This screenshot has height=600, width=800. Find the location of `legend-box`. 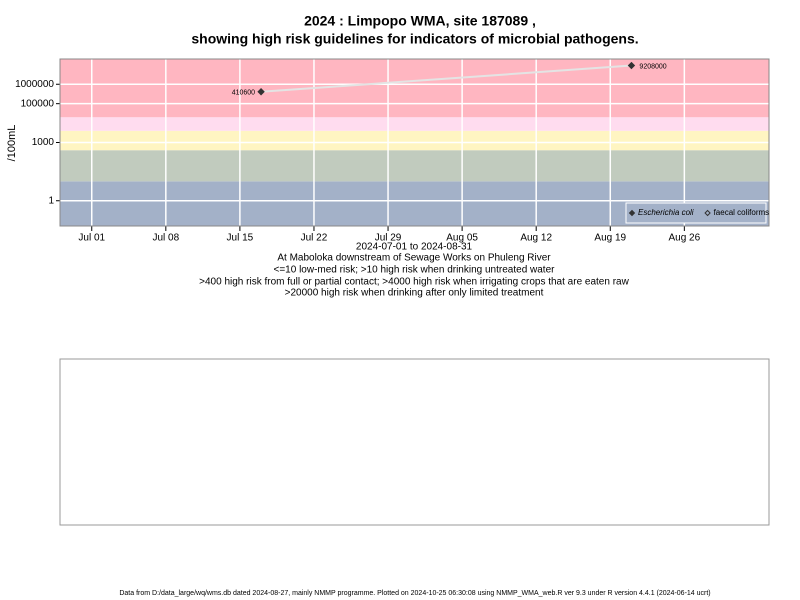

legend-box is located at coordinates (696, 213).